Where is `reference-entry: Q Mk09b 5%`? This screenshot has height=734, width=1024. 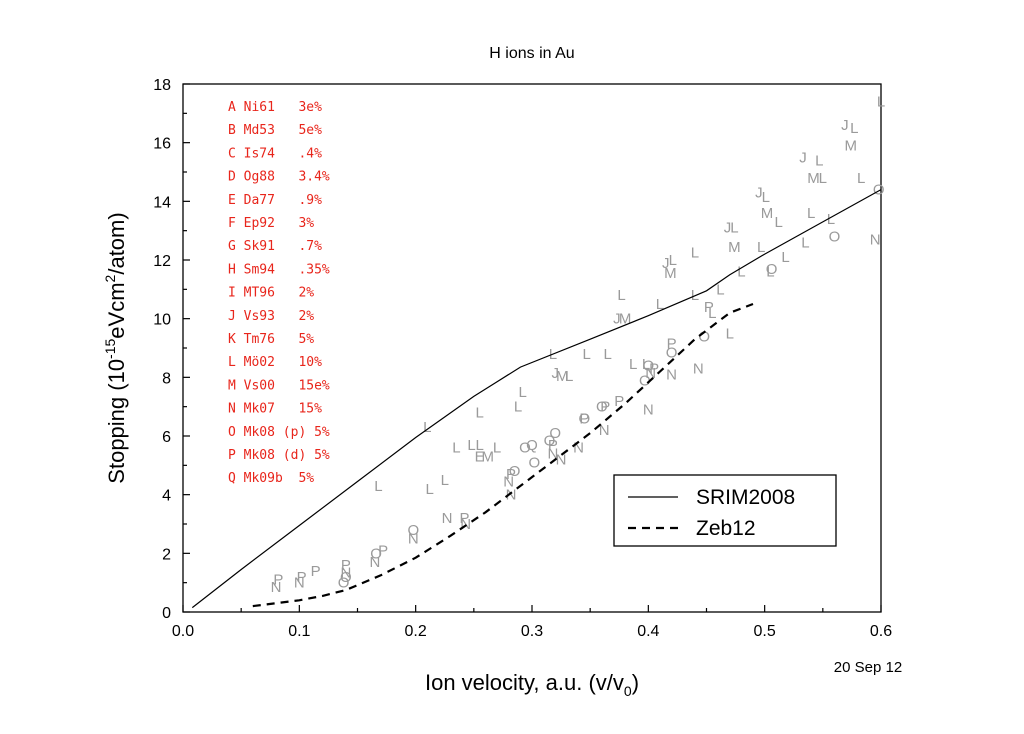
reference-entry: Q Mk09b 5% is located at coordinates (271, 478).